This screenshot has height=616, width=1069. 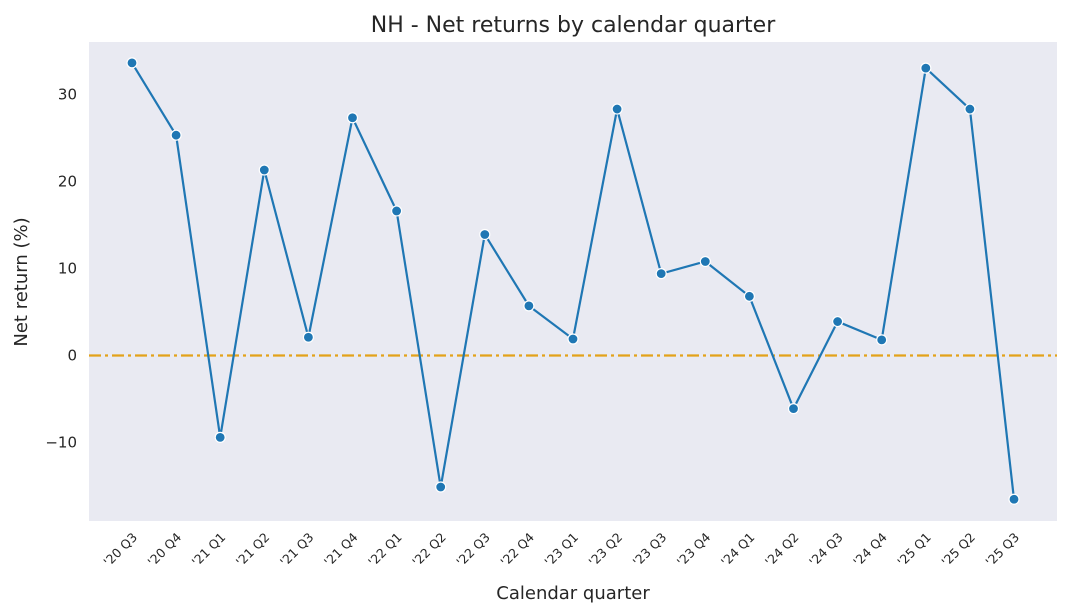 I want to click on x-tick-label: '21 Q4, so click(x=341, y=549).